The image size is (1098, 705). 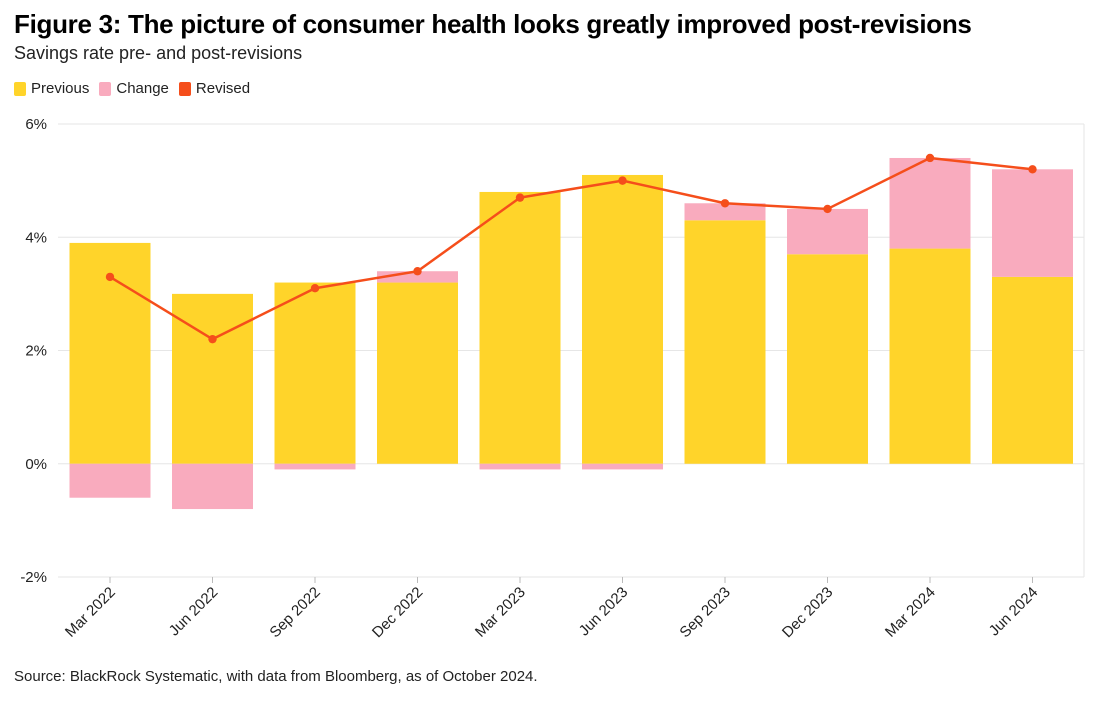 What do you see at coordinates (105, 88) in the screenshot?
I see `legend-swatch-change` at bounding box center [105, 88].